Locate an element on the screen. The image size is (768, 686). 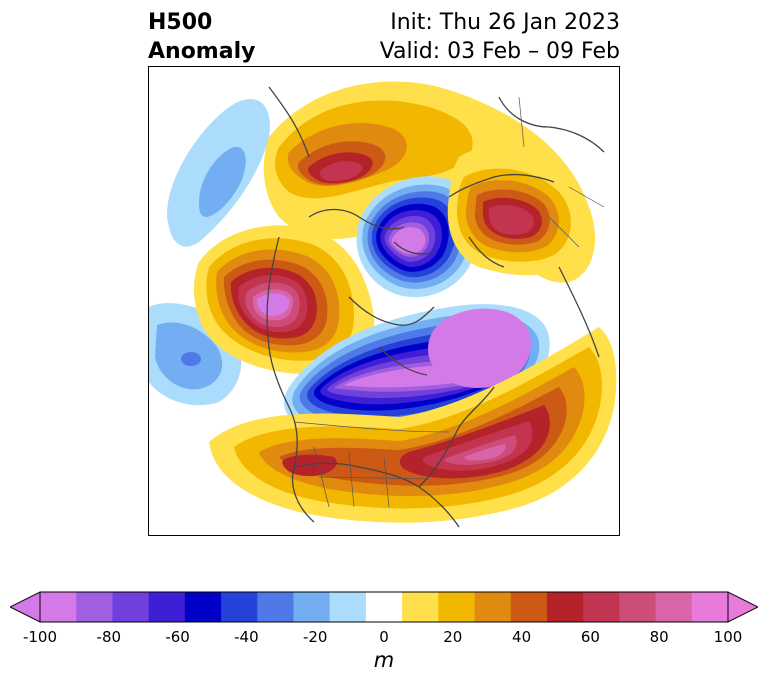
colorbar-tick-label: 40 is located at coordinates (522, 637).